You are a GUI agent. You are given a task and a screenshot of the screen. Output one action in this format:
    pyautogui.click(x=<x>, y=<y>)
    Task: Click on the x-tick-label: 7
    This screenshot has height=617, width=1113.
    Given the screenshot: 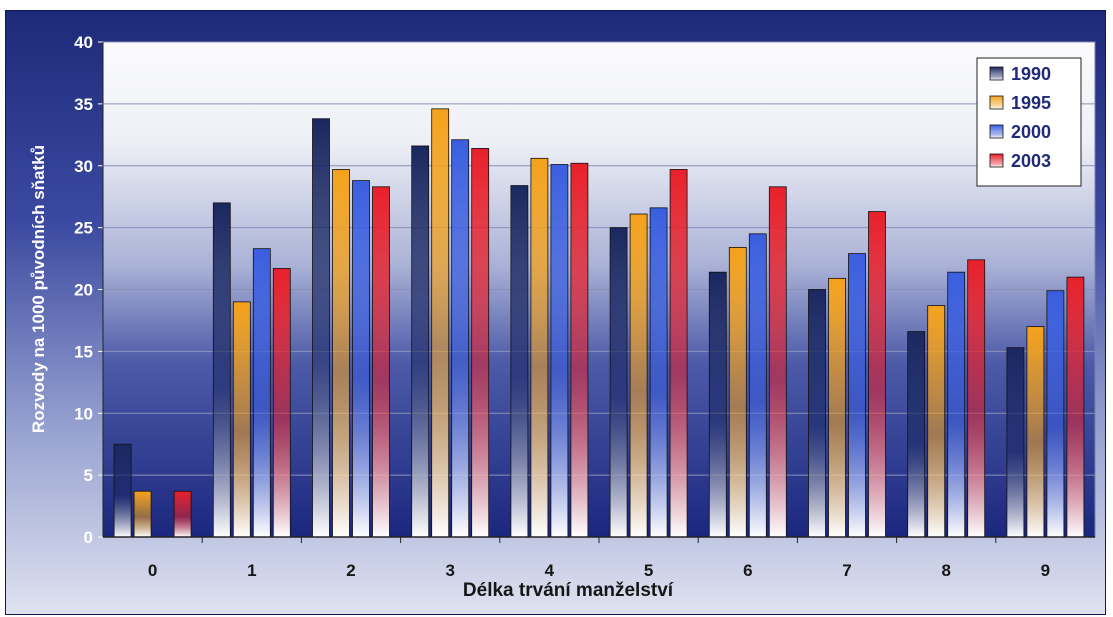 What is the action you would take?
    pyautogui.click(x=846, y=570)
    